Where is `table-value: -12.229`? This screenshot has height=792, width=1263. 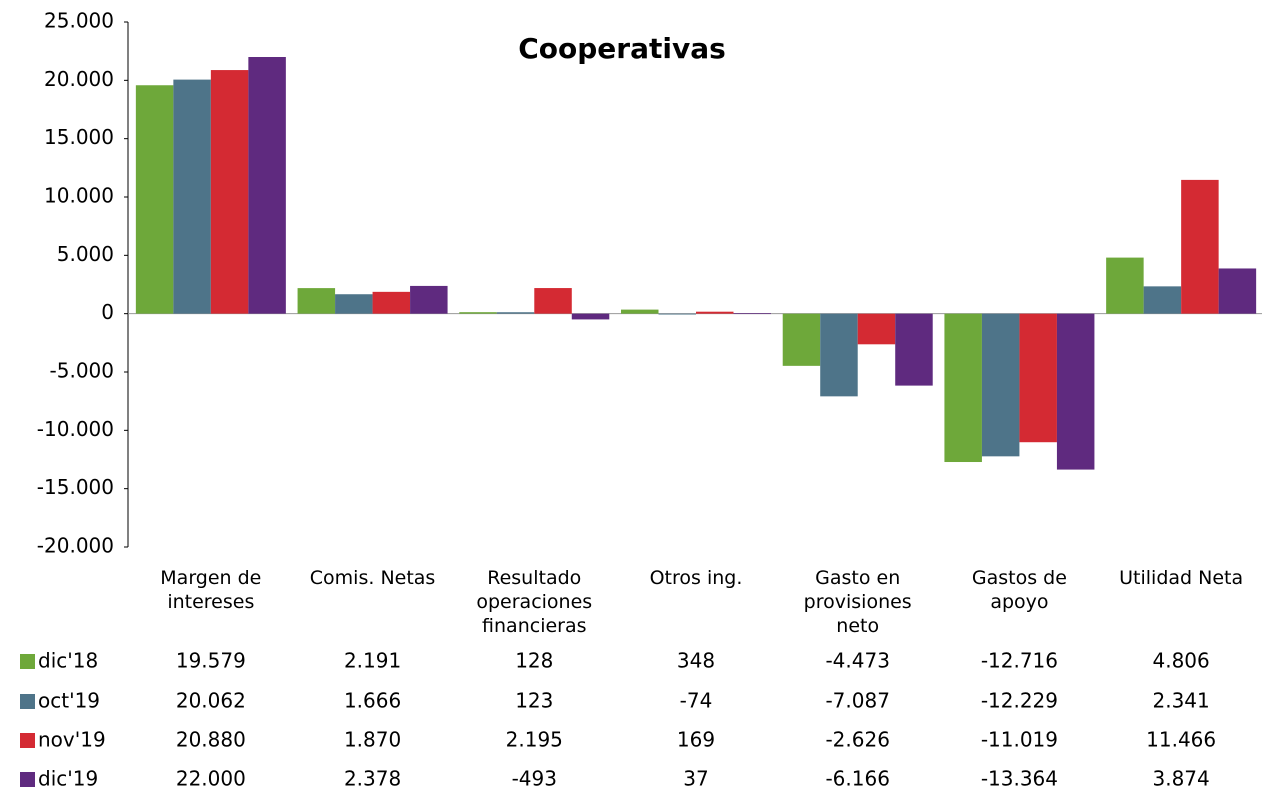 table-value: -12.229 is located at coordinates (1019, 701).